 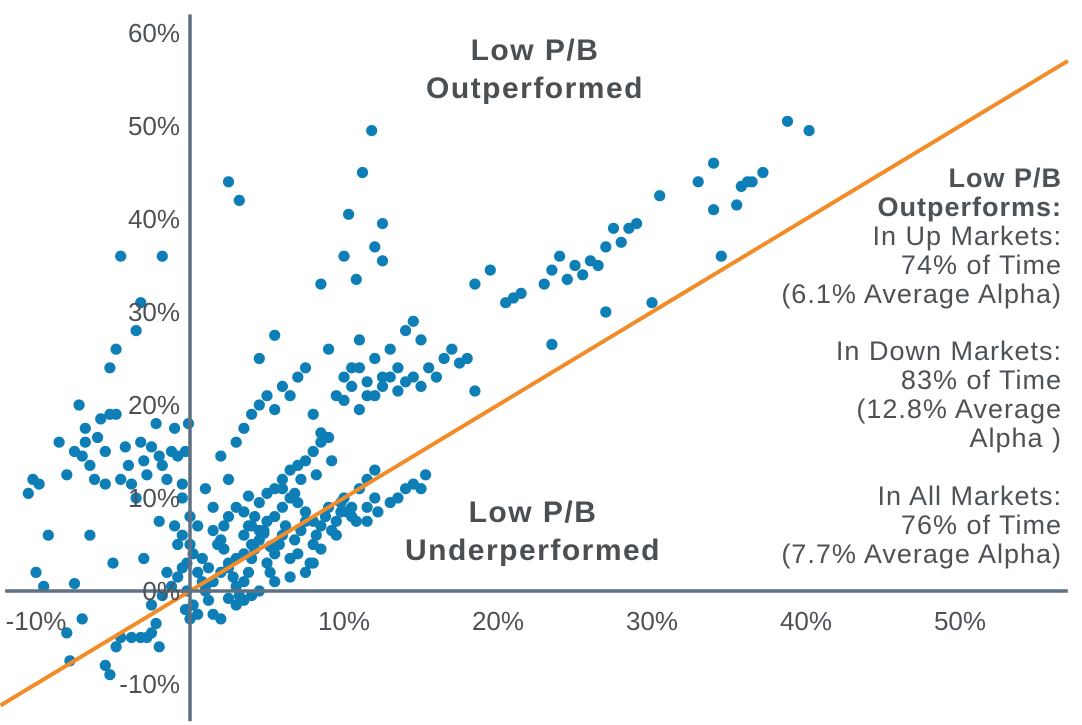 What do you see at coordinates (1006, 178) in the screenshot?
I see `annotation-title-line-1: Low P/B` at bounding box center [1006, 178].